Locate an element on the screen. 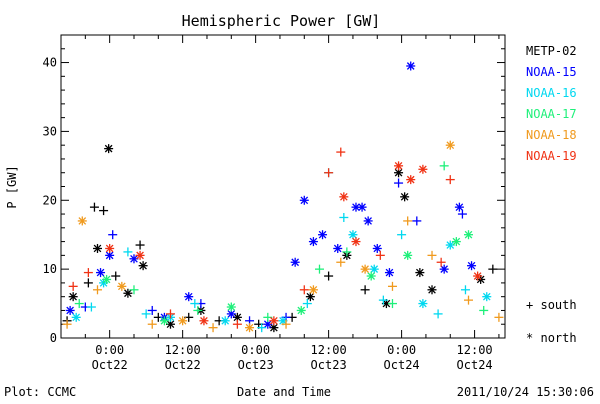 This screenshot has width=600, height=404. marker-key-south-label: south is located at coordinates (558, 305).